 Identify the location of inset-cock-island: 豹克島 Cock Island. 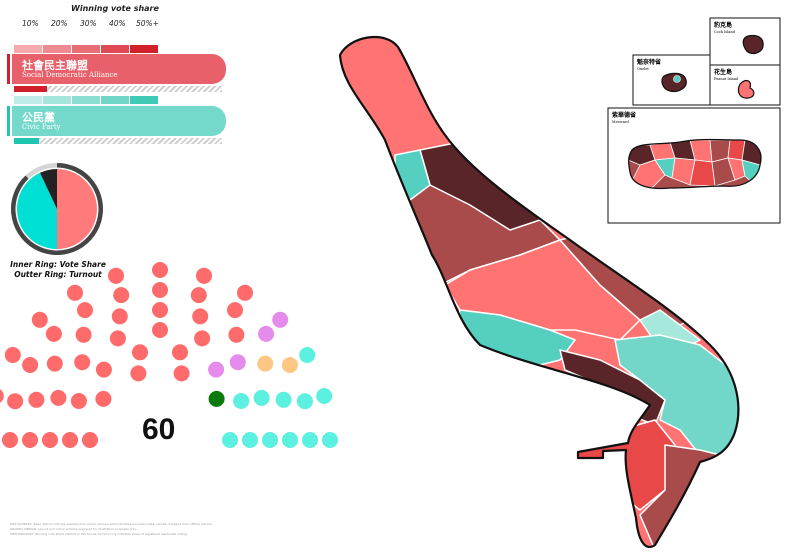
(745, 41).